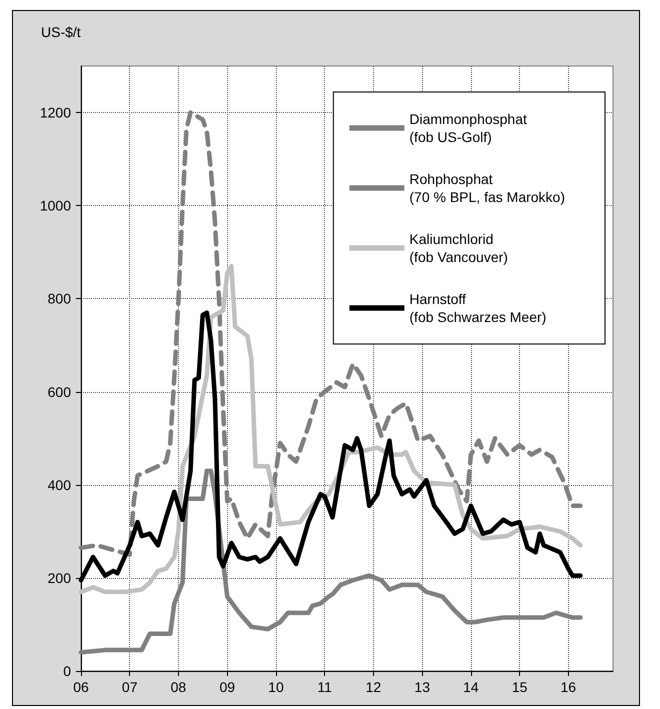 This screenshot has height=709, width=660. I want to click on legend-label: Diammonphosphat (fob US-Golf), so click(468, 128).